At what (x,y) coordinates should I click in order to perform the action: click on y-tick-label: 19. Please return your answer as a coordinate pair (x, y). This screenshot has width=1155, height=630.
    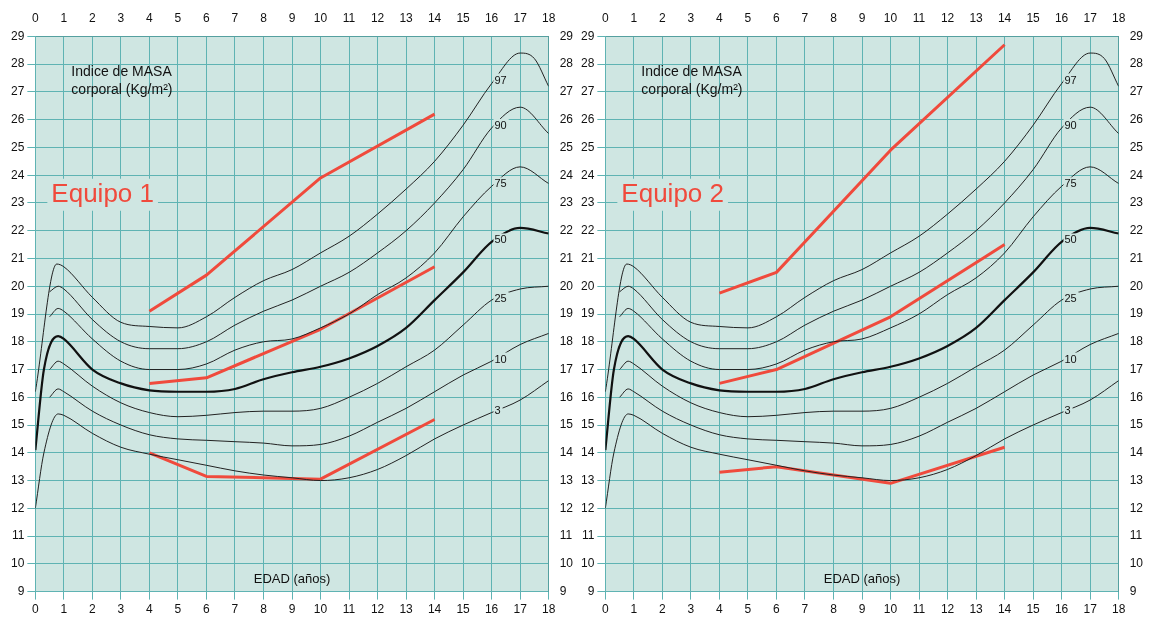
    Looking at the image, I should click on (17, 313).